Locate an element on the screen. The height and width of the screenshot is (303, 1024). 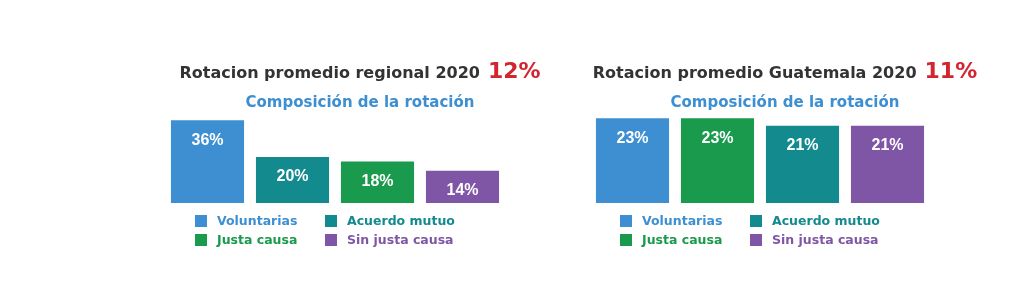
chart-title: Rotacion promedio regional 2020 is located at coordinates (329, 72).